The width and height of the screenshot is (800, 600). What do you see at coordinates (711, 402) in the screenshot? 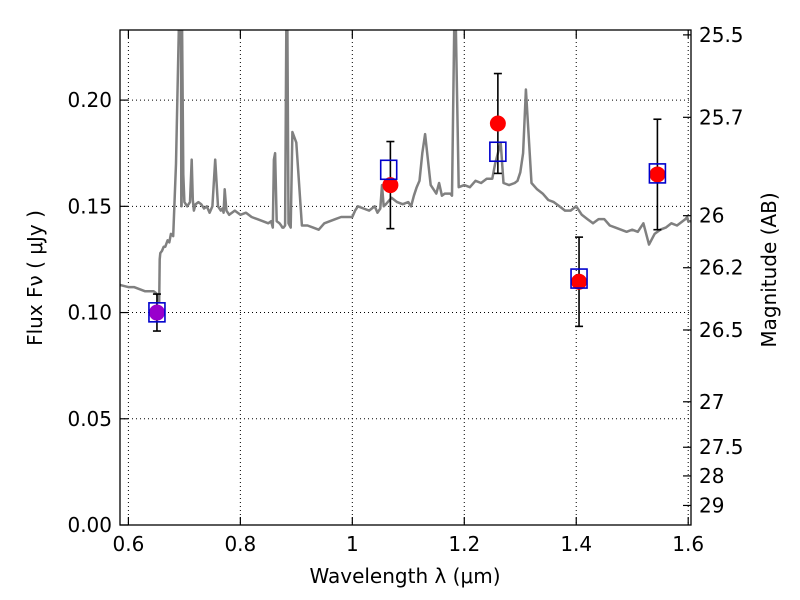
I see `y2-tick-label: 27` at bounding box center [711, 402].